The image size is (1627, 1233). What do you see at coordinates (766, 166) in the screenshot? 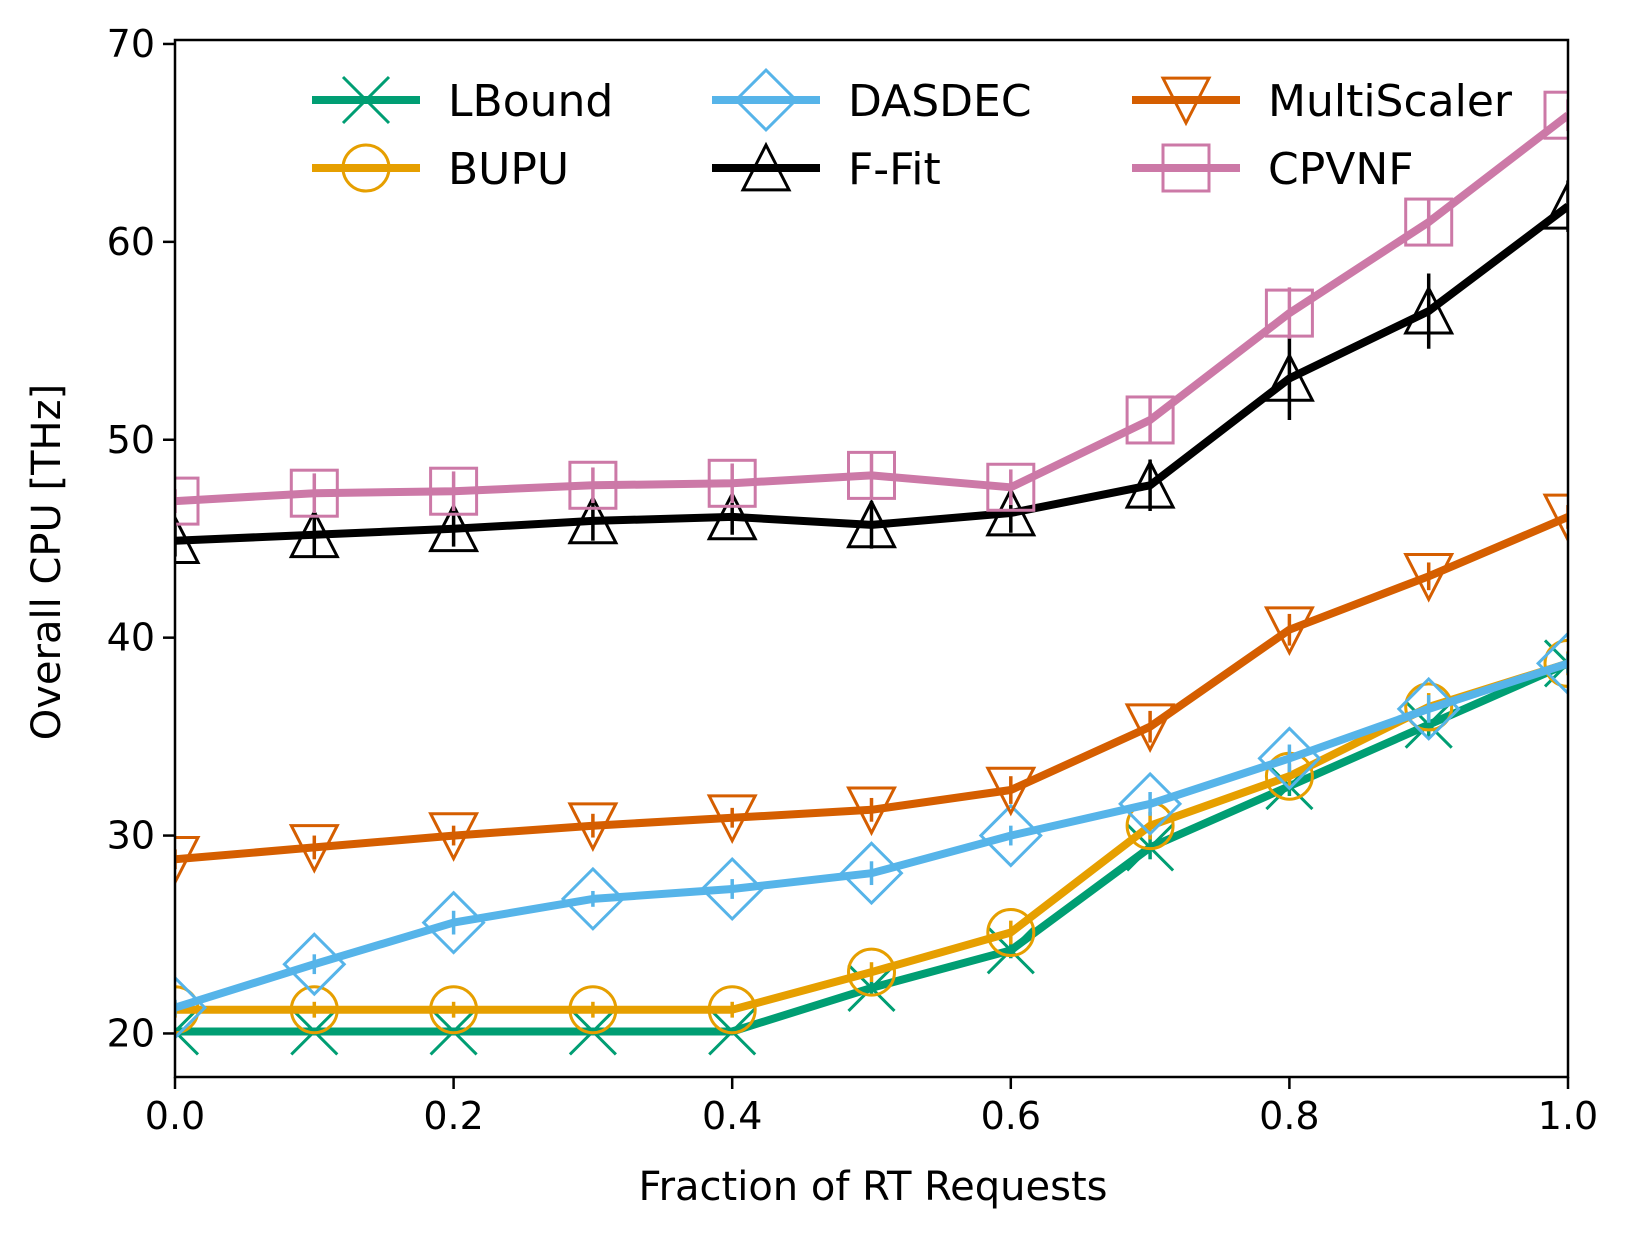
I see `legend-marker-f-fit` at bounding box center [766, 166].